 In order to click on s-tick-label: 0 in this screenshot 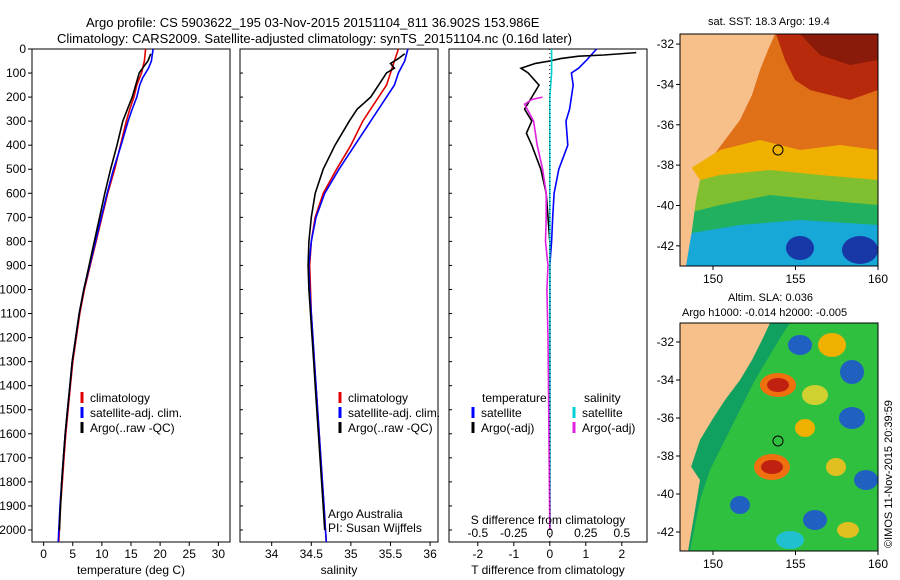, I will do `click(549, 533)`.